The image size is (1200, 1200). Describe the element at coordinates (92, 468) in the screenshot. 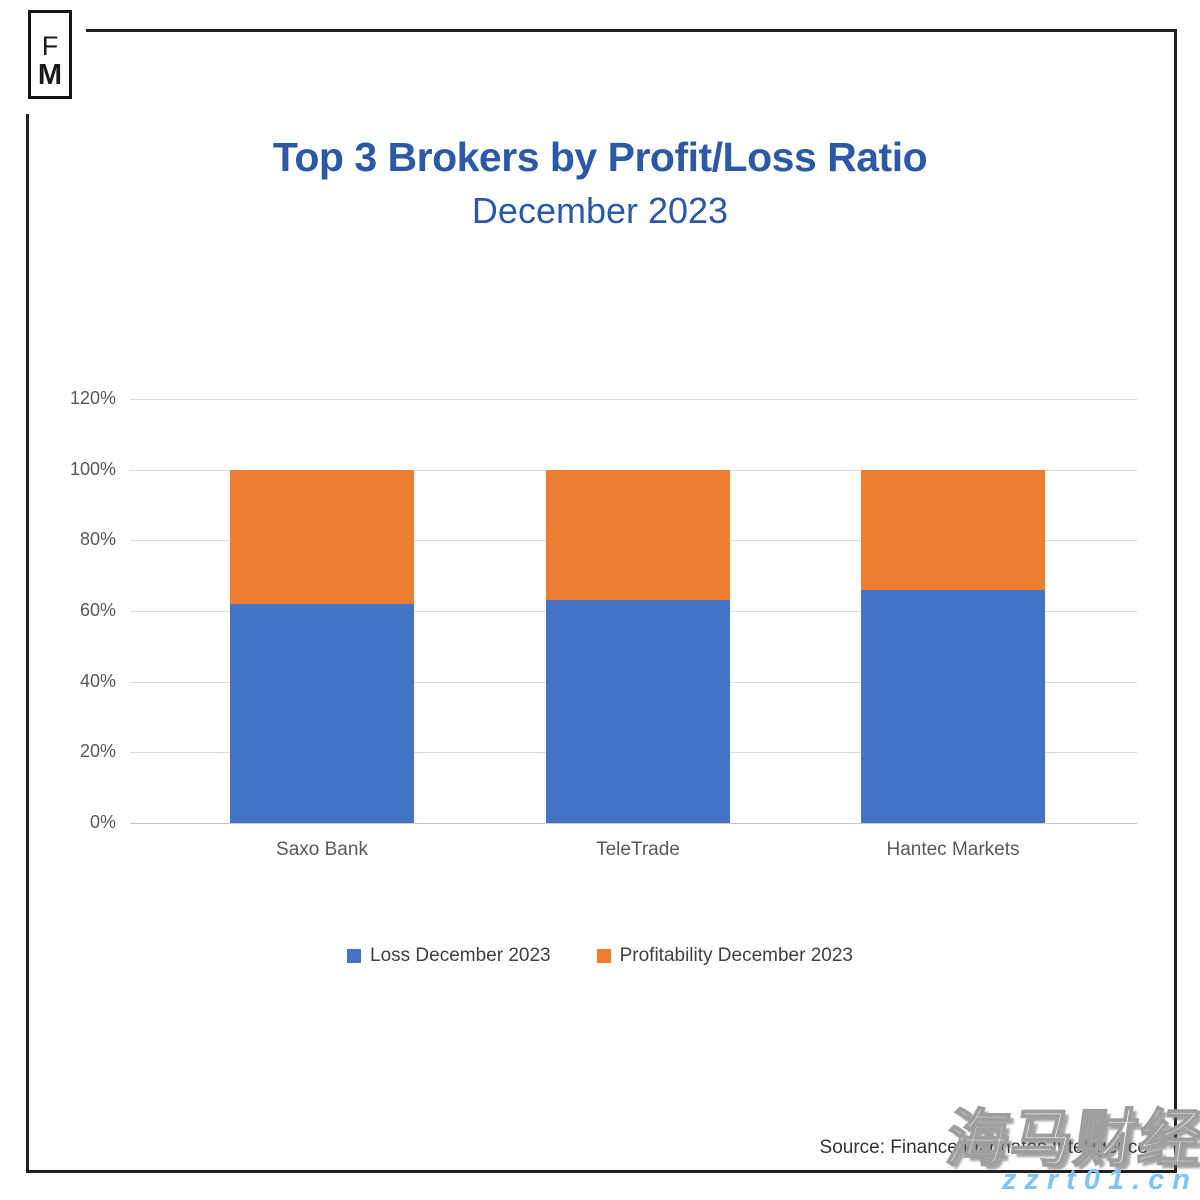

I see `y-tick-label-100: 100%` at that location.